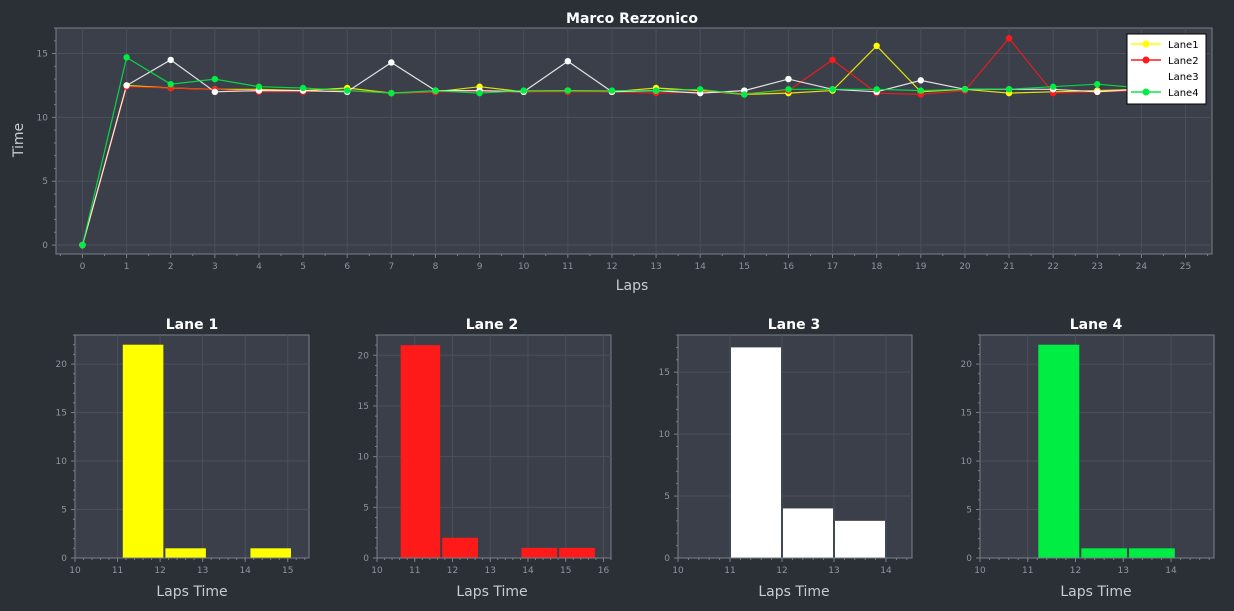 The width and height of the screenshot is (1234, 611). I want to click on y-tick-label: 15, so click(966, 414).